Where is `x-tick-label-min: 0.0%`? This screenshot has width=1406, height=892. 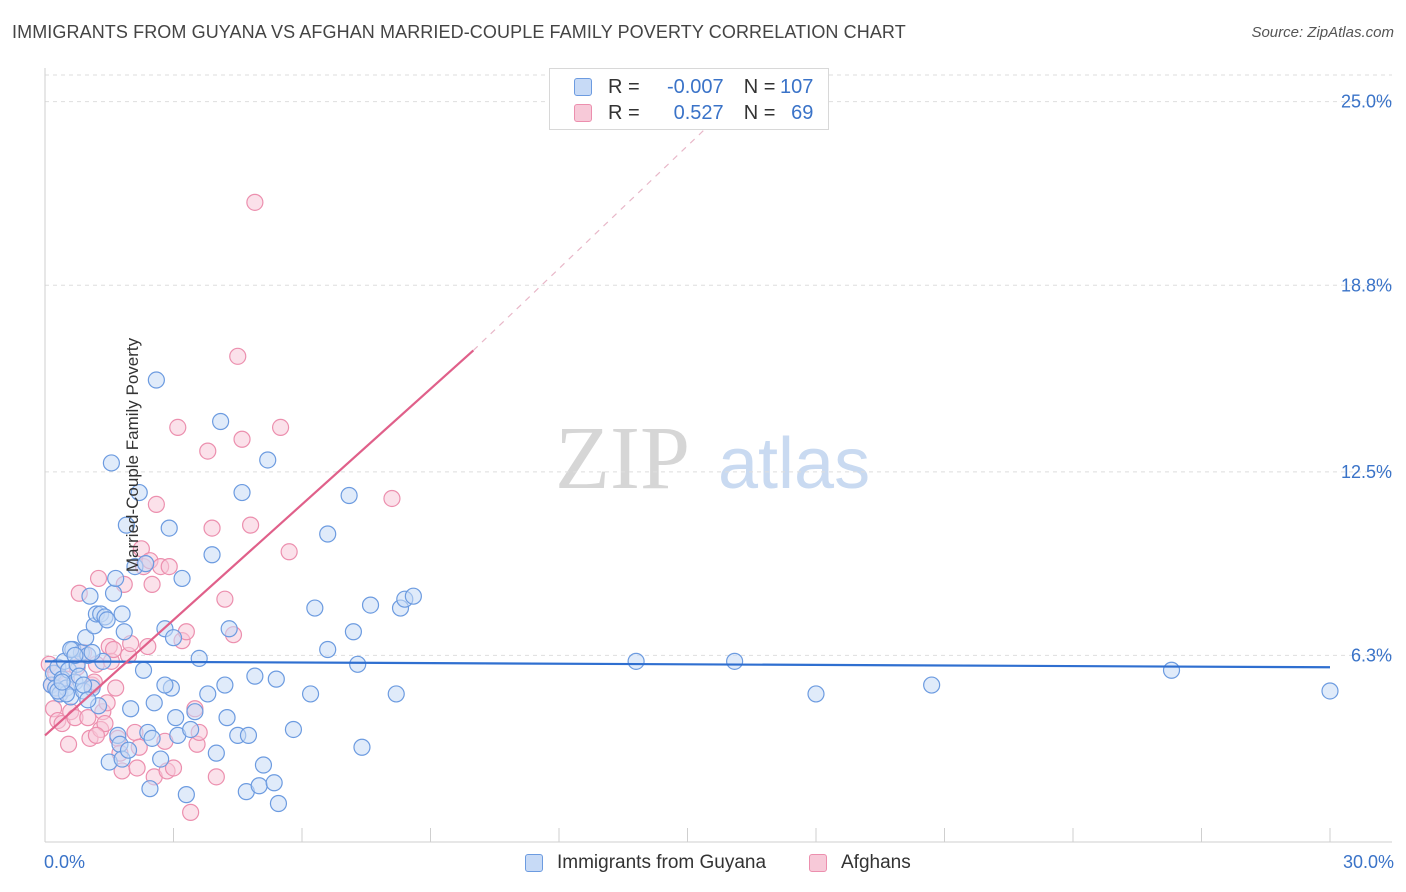
x-tick-label-min: 0.0% is located at coordinates (65, 862).